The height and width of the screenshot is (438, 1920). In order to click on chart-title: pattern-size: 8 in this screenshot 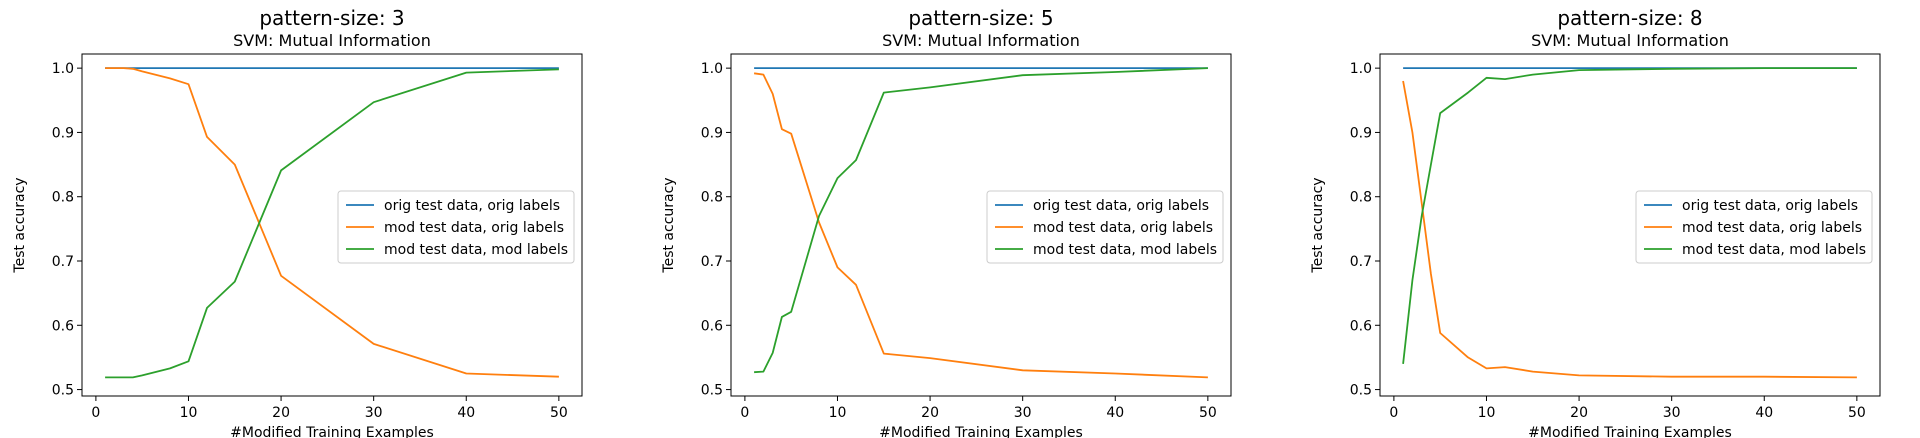, I will do `click(1629, 18)`.